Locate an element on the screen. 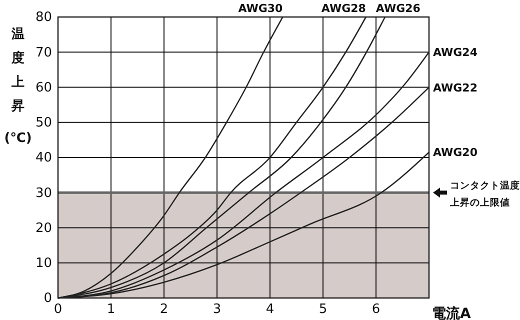 The height and width of the screenshot is (320, 520). y-tick-label: 40 is located at coordinates (43, 158).